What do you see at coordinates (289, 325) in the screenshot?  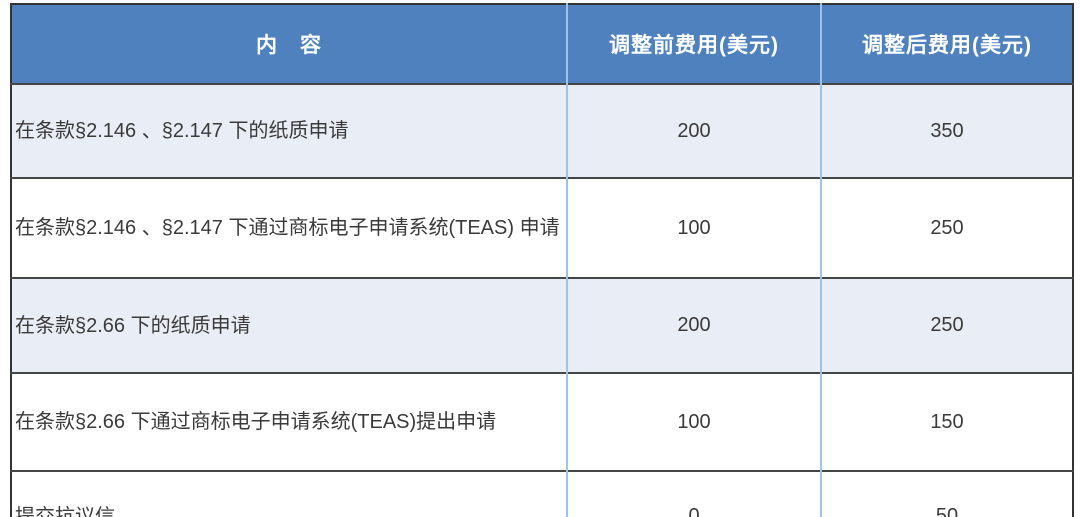 I see `cell-content: 在条款§2.66 下的纸质申请` at bounding box center [289, 325].